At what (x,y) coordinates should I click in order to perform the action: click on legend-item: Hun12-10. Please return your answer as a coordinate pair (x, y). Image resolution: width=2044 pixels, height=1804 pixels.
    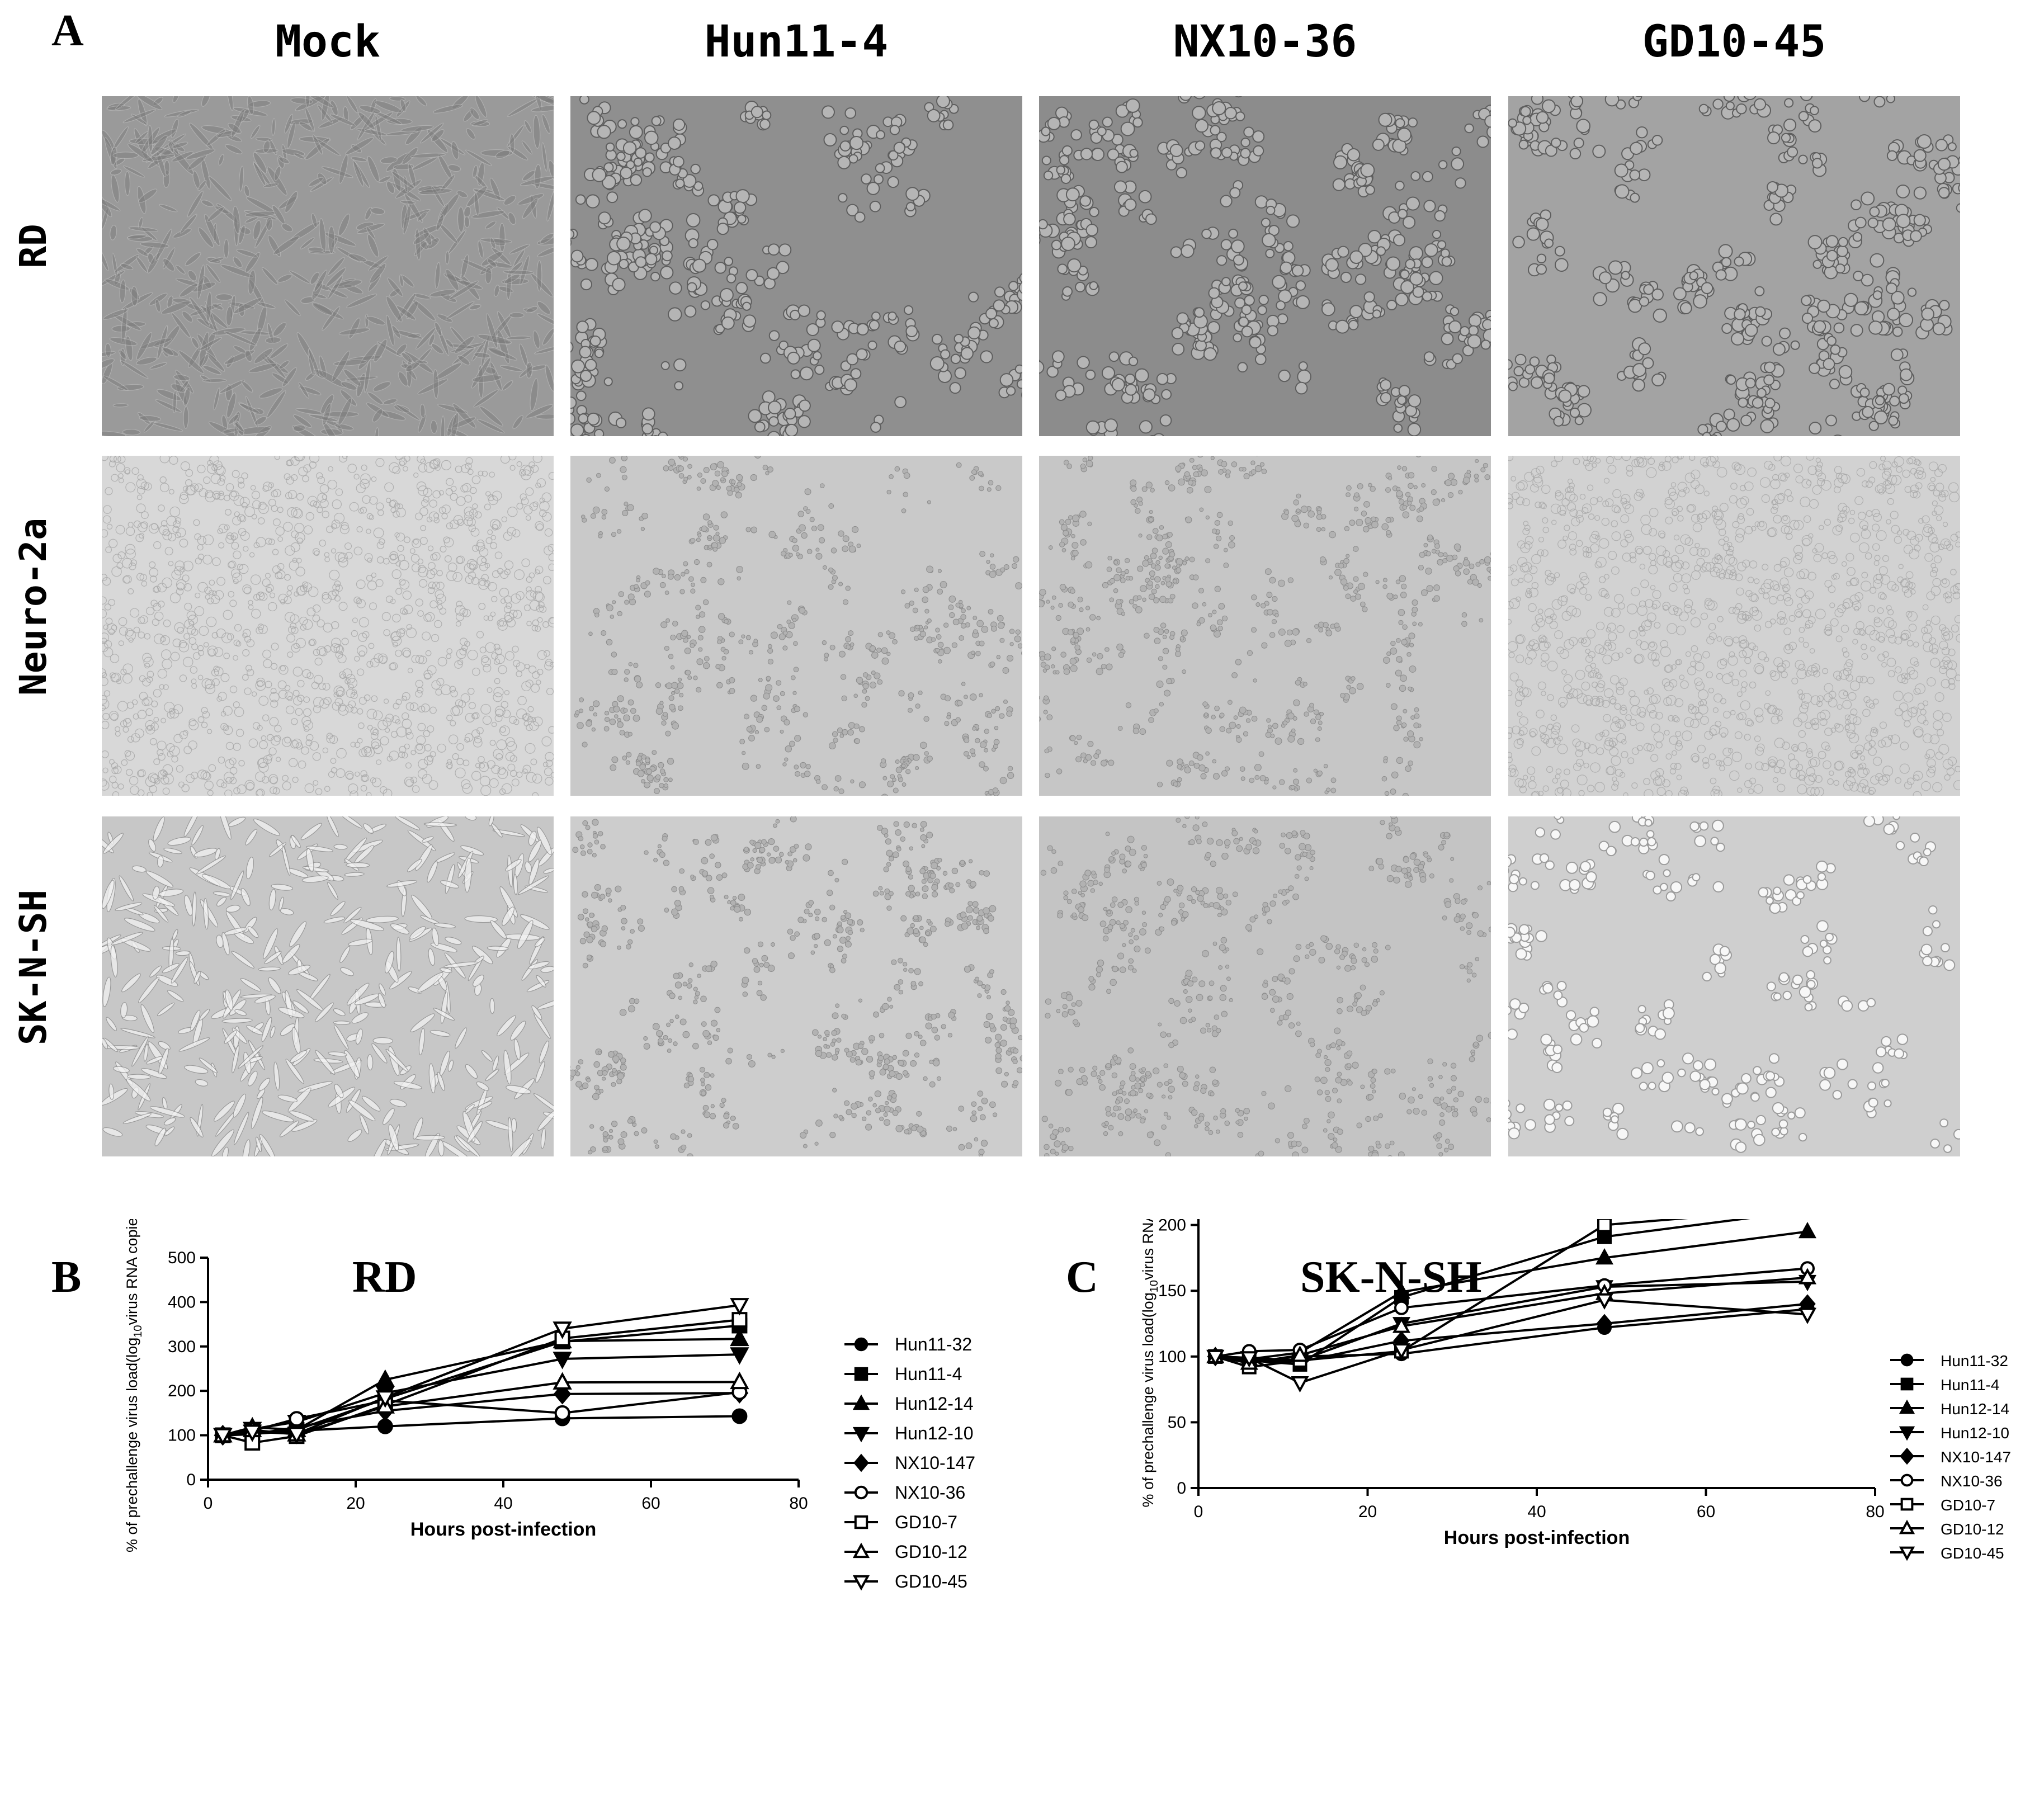
    Looking at the image, I should click on (1950, 1433).